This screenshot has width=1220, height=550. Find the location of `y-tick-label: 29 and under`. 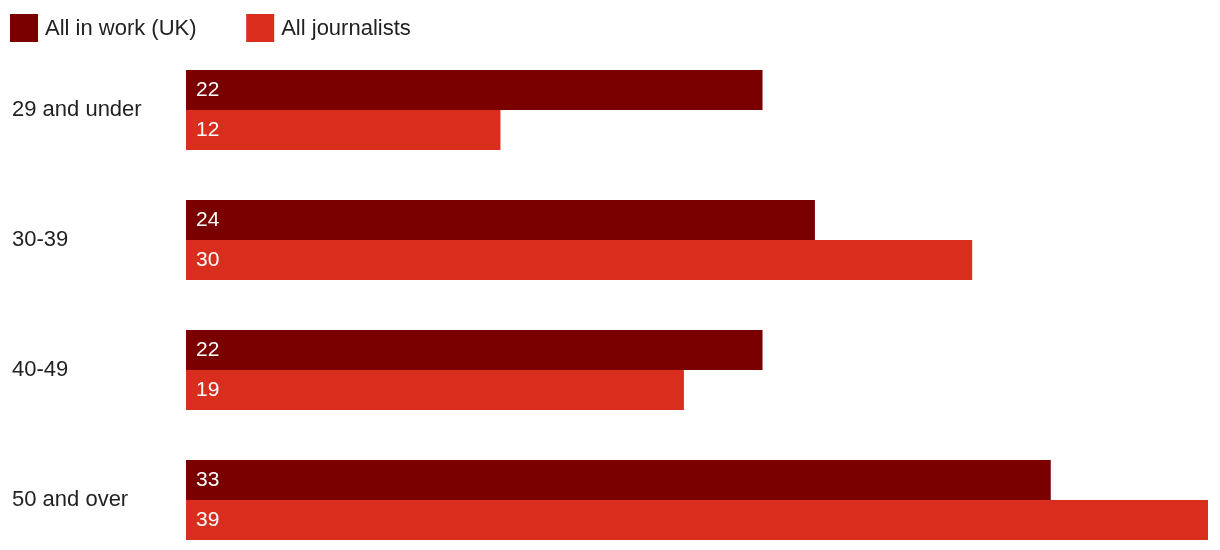

y-tick-label: 29 and under is located at coordinates (77, 108).